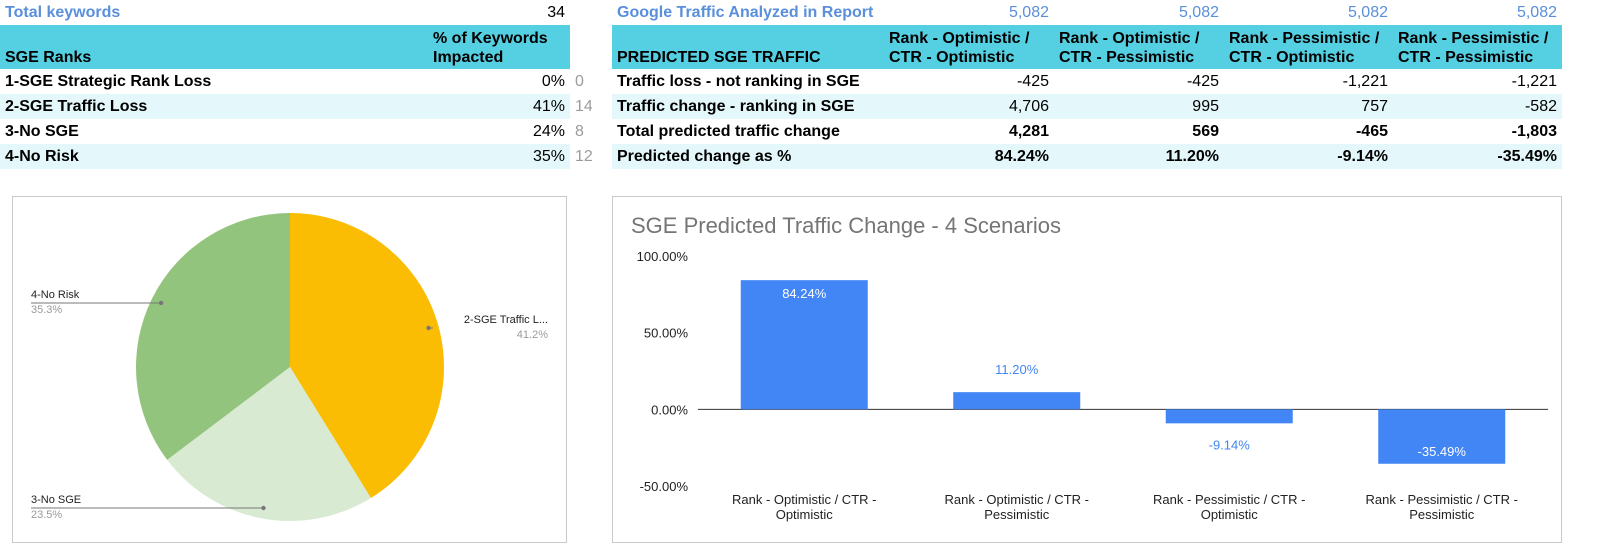 This screenshot has height=554, width=1600. What do you see at coordinates (1308, 47) in the screenshot?
I see `scenario-header: Rank - Pessimistic / CTR - Optimistic` at bounding box center [1308, 47].